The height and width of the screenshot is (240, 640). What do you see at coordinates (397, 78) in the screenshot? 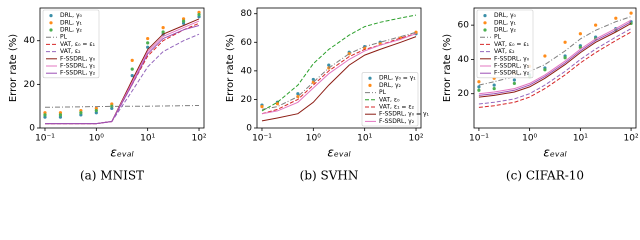
I see `legend-label: DRL, γ₀ = γ₁` at bounding box center [397, 78].